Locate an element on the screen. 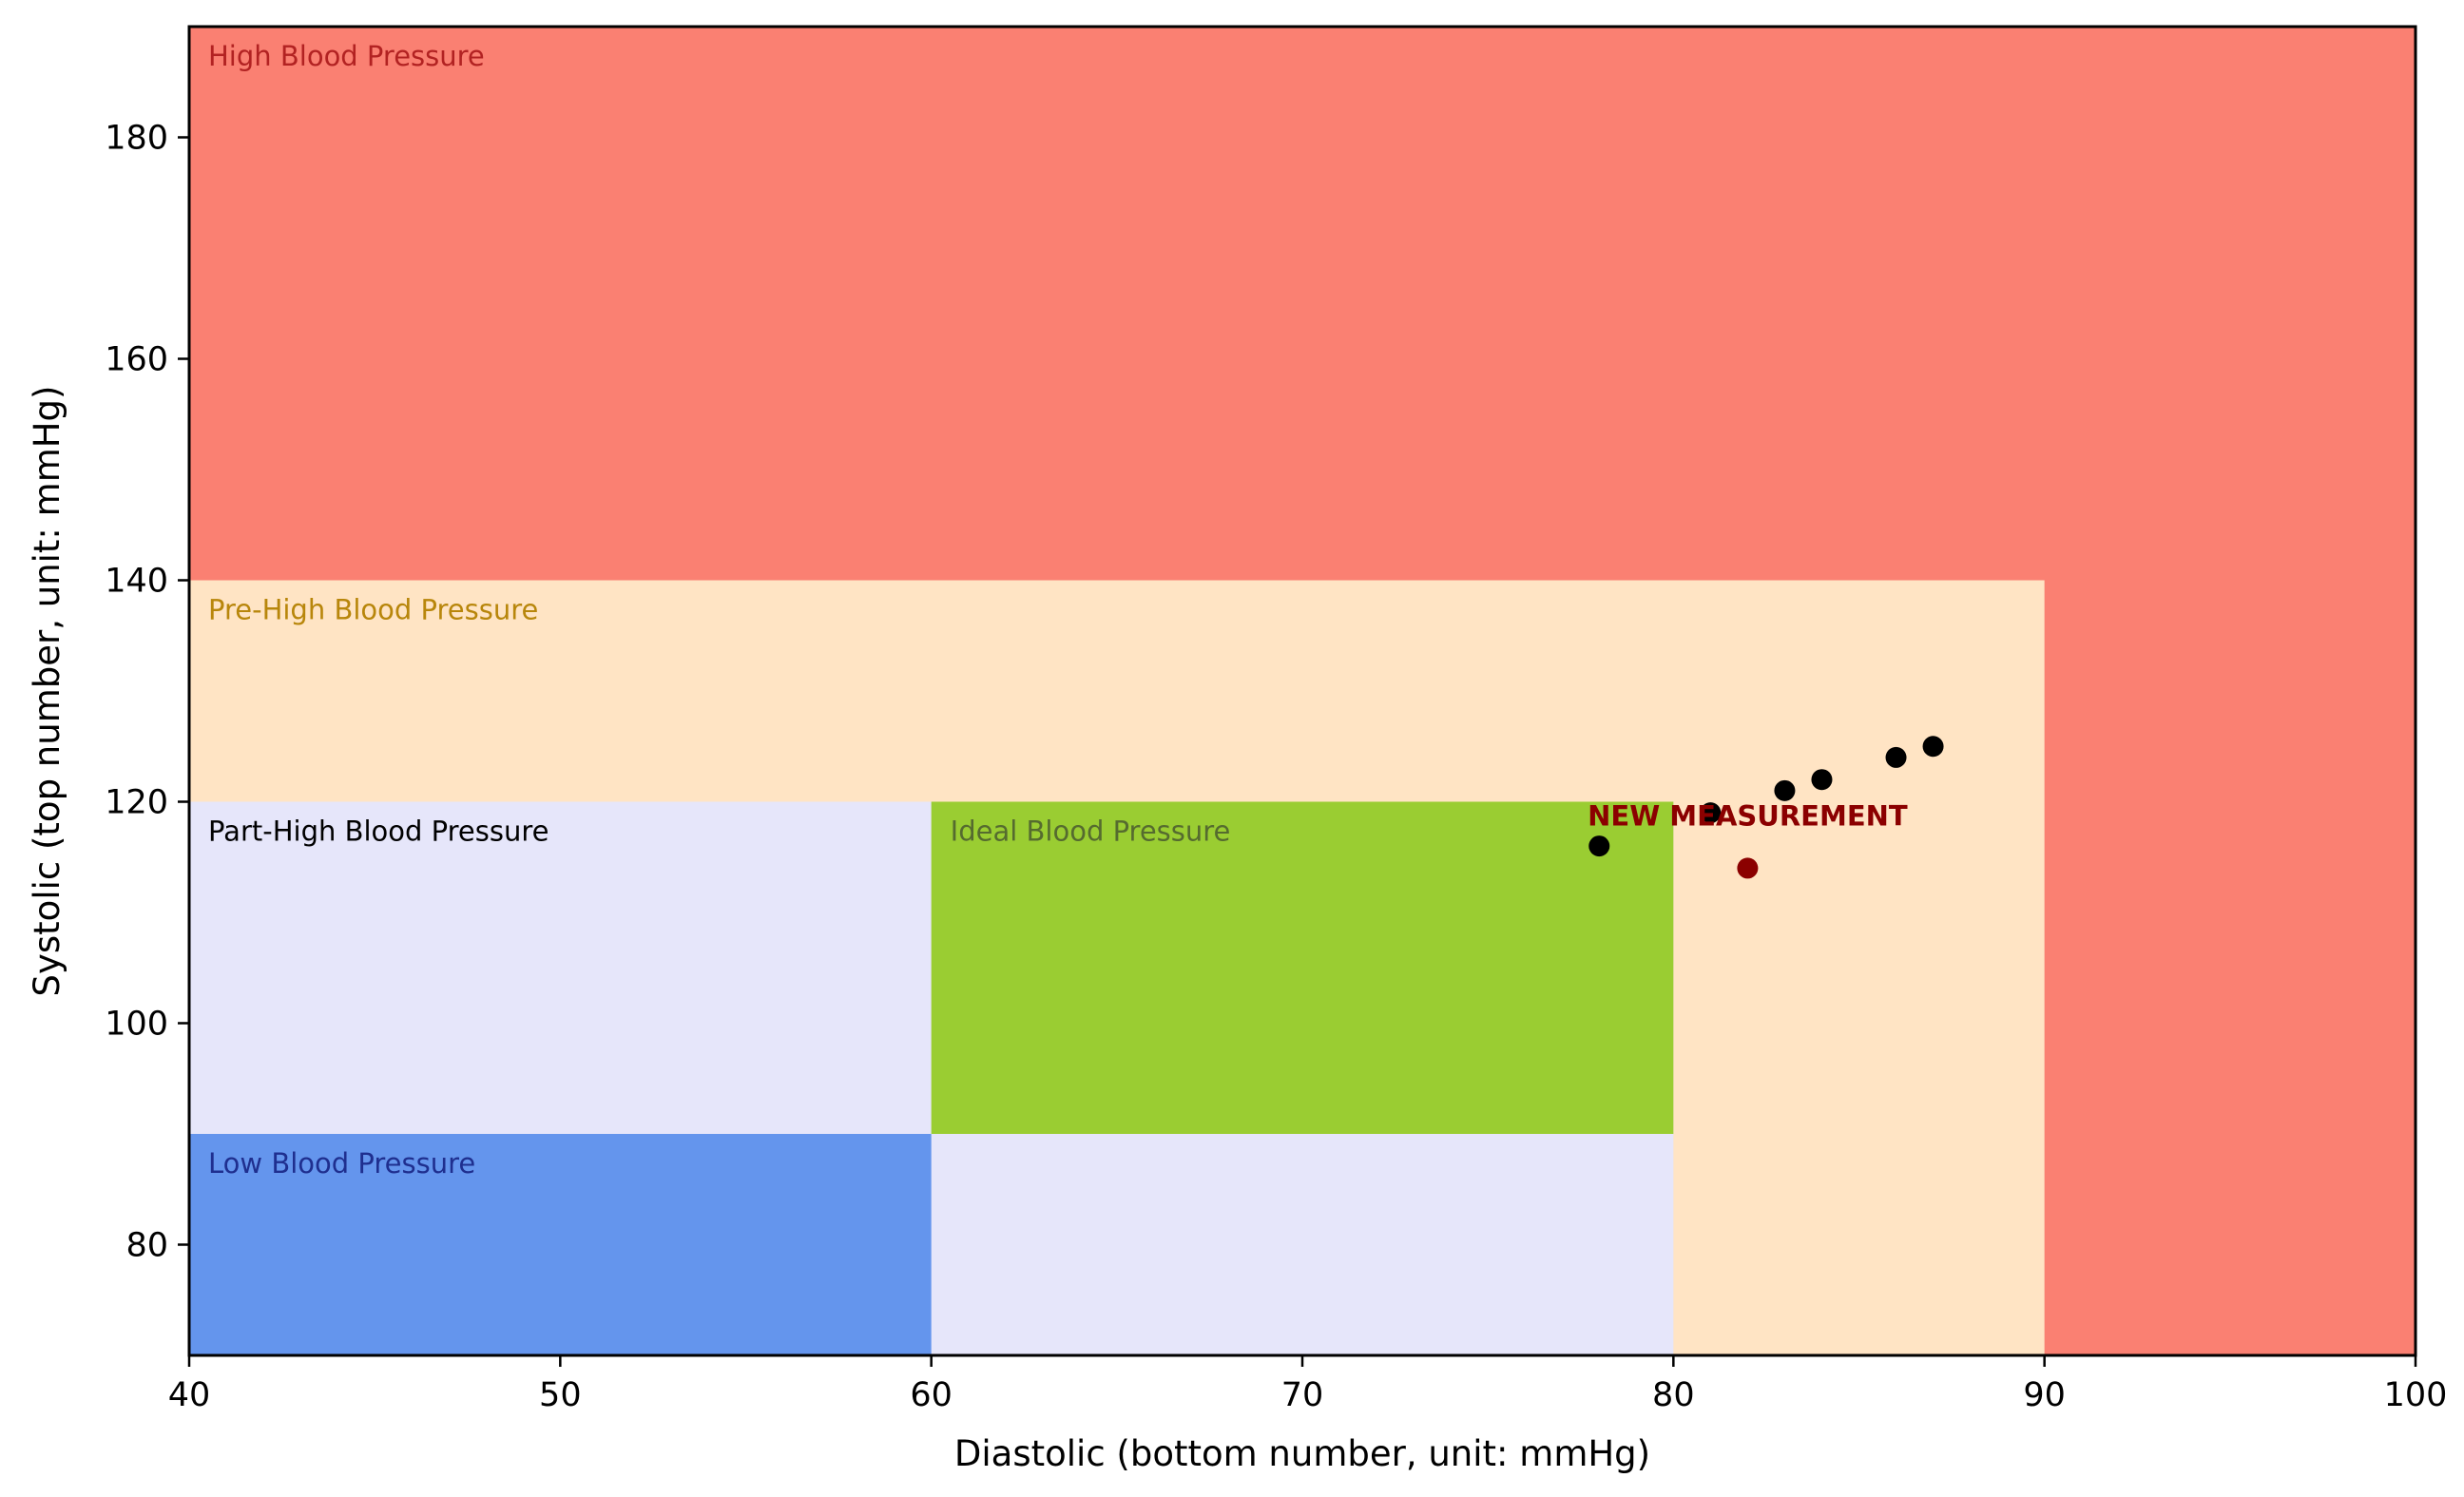 Image resolution: width=2464 pixels, height=1497 pixels. x-tick-label: 40 is located at coordinates (189, 1395).